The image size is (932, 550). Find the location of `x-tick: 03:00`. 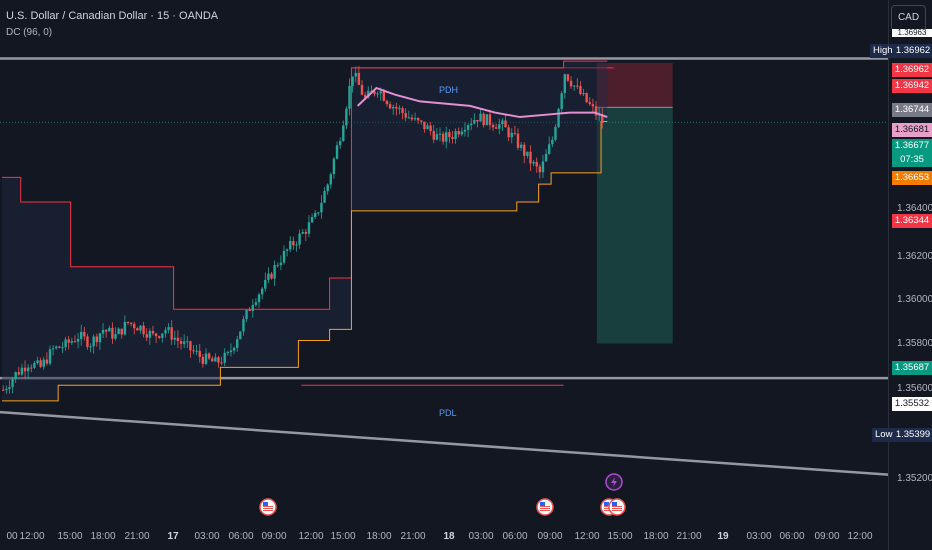

x-tick: 03:00 is located at coordinates (759, 536).